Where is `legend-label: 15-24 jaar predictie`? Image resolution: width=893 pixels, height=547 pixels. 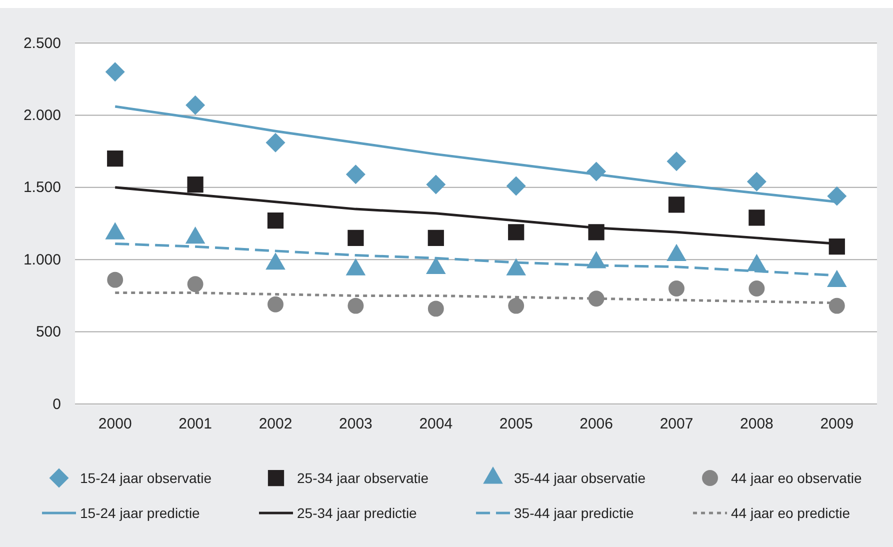
legend-label: 15-24 jaar predictie is located at coordinates (140, 513).